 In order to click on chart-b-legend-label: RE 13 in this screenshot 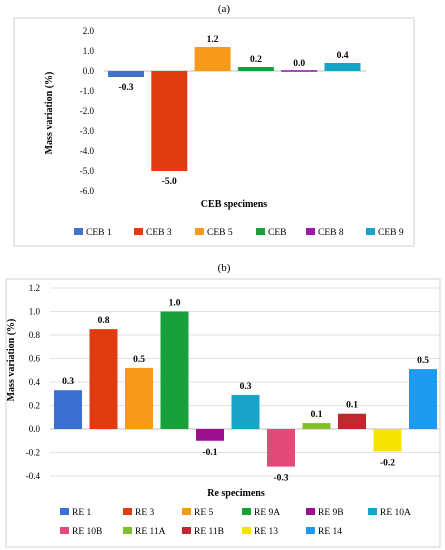, I will do `click(266, 532)`.